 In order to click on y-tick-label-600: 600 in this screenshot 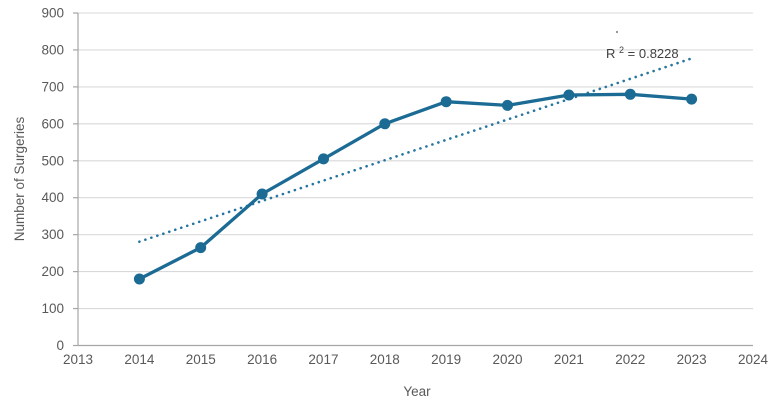, I will do `click(52, 123)`.